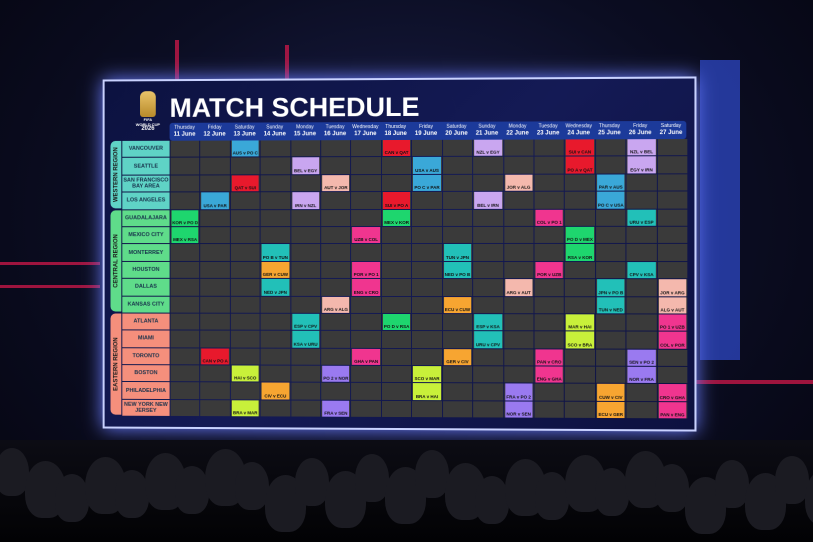  I want to click on city-label: BOSTON, so click(146, 373).